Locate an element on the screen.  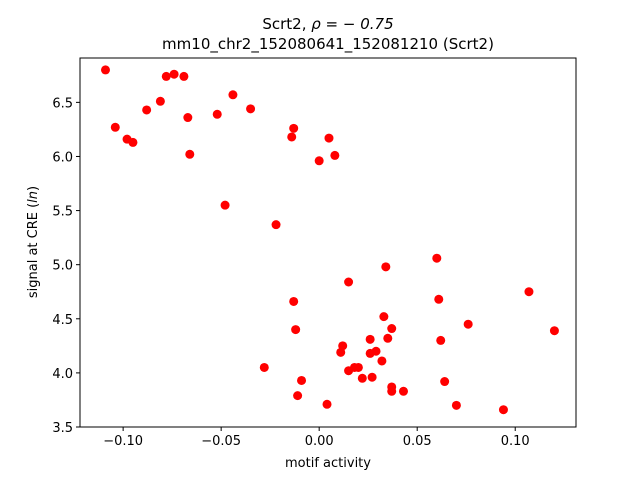
y-tick-label: 6.5 is located at coordinates (62, 103).